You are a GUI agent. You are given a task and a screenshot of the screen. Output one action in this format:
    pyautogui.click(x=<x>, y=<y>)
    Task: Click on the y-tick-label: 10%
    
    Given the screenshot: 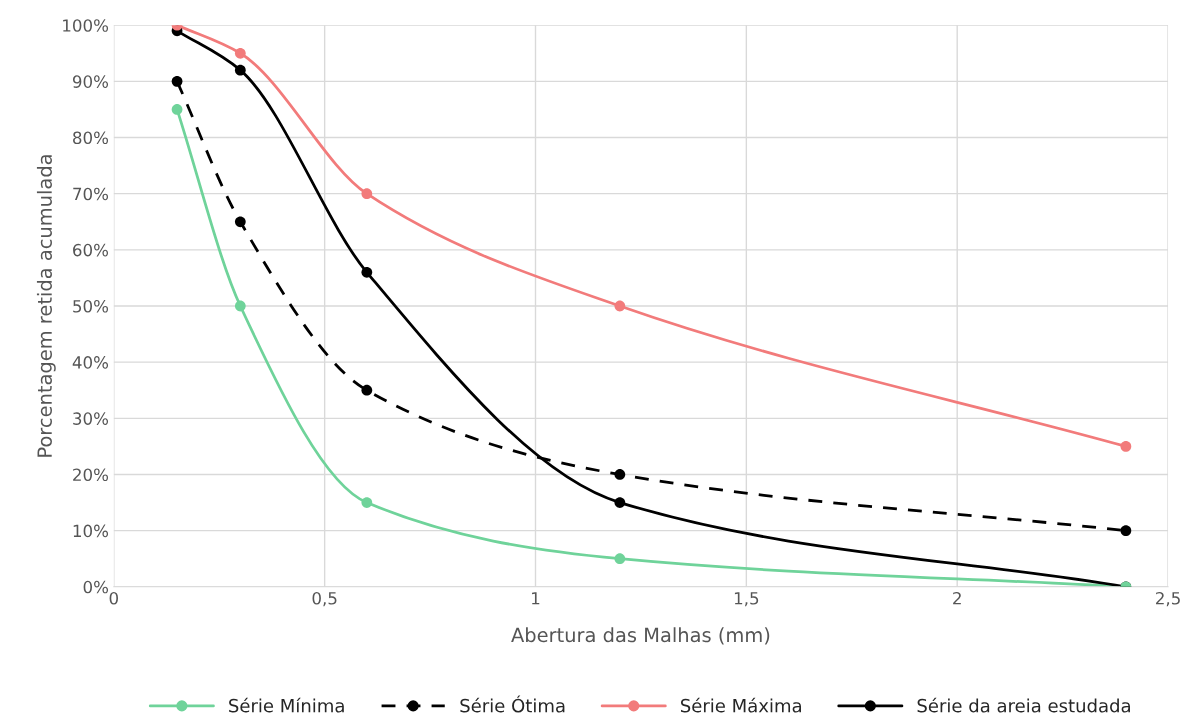 What is the action you would take?
    pyautogui.click(x=91, y=531)
    